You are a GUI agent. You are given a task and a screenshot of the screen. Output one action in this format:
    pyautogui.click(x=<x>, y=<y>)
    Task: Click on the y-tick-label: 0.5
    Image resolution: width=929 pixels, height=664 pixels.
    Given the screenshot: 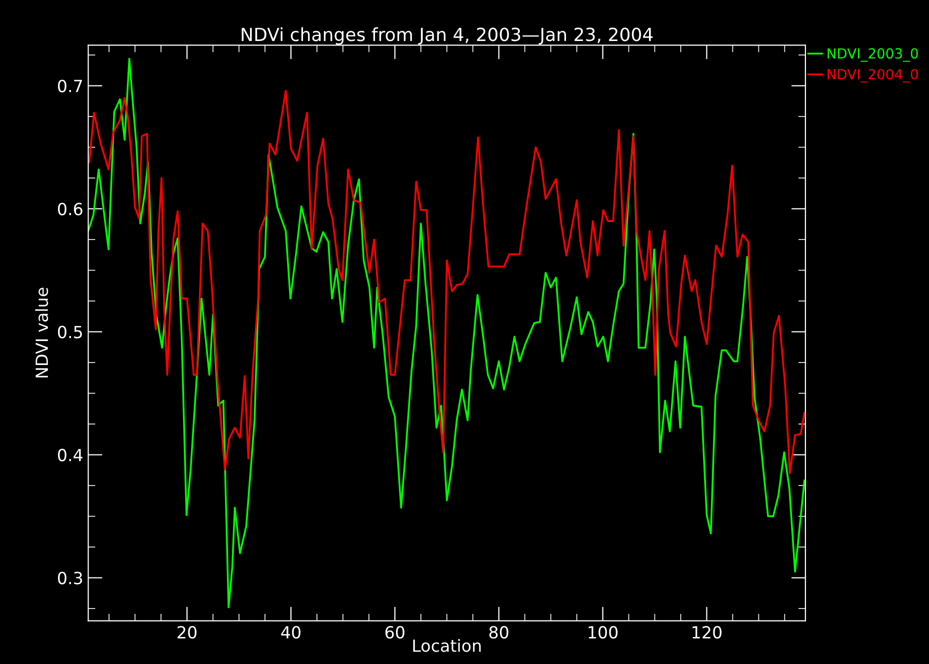 What is the action you would take?
    pyautogui.click(x=70, y=332)
    